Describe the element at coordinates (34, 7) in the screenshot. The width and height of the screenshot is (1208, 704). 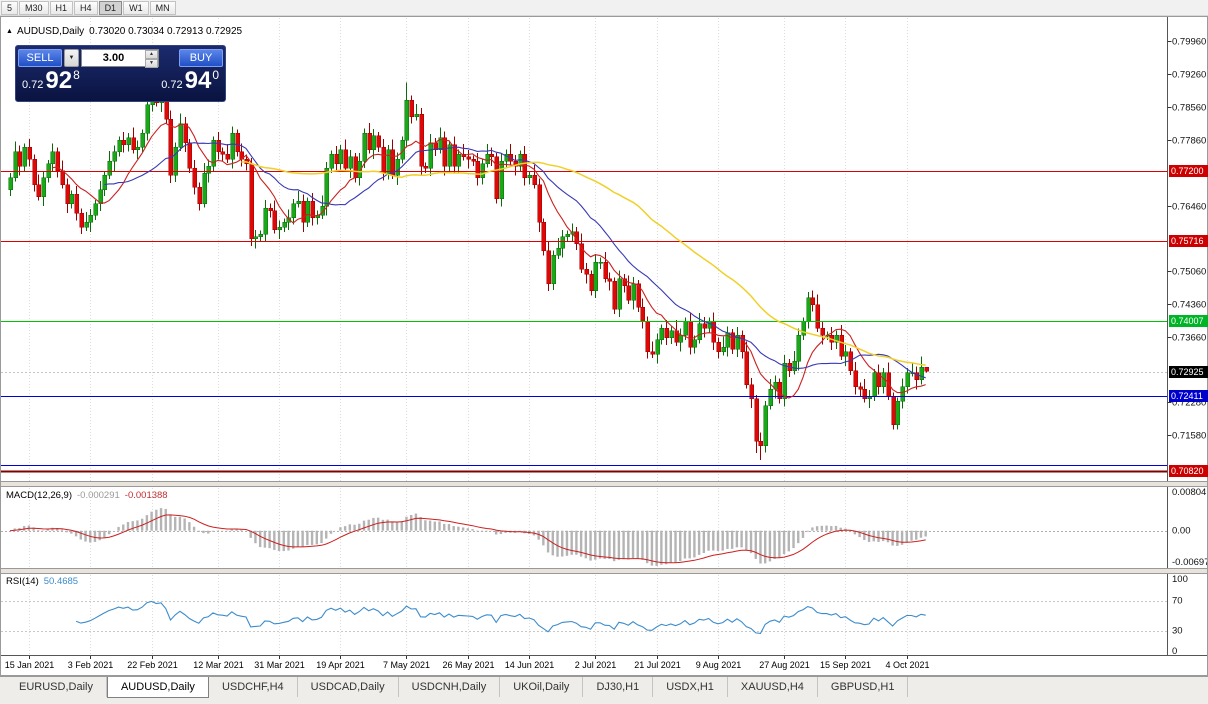
I see `timeframe-button-M30: M30` at that location.